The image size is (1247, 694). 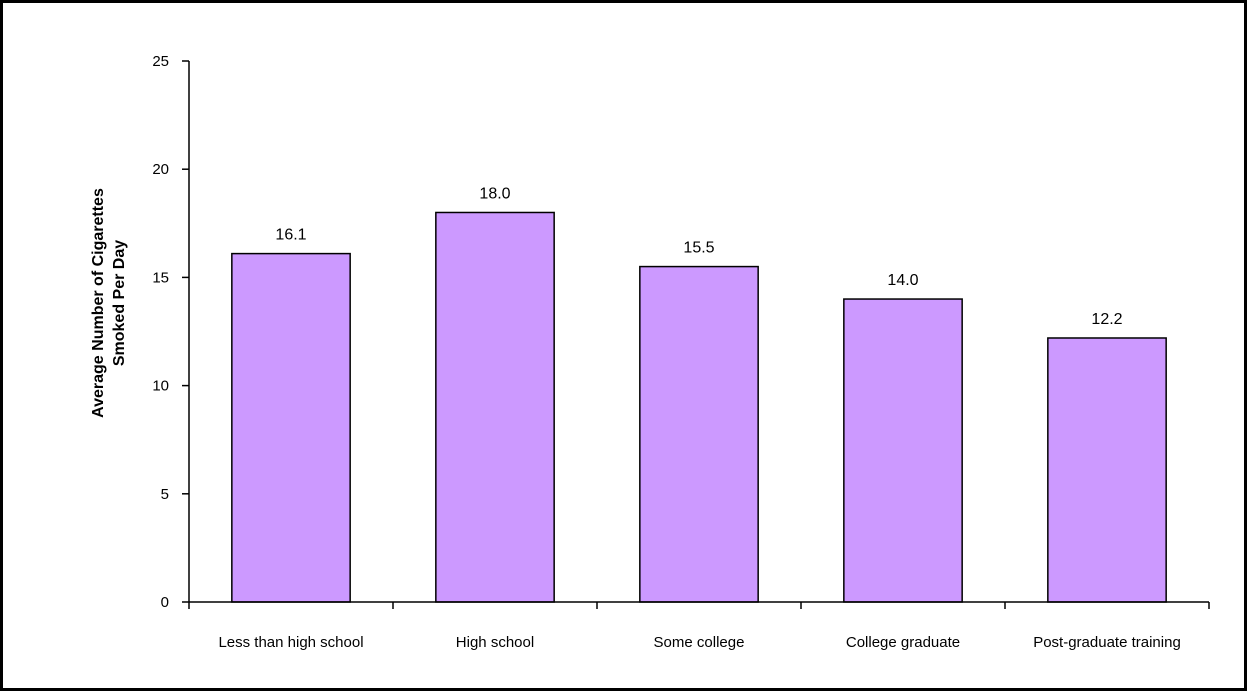 I want to click on value-label-3: 15.5, so click(x=698, y=248).